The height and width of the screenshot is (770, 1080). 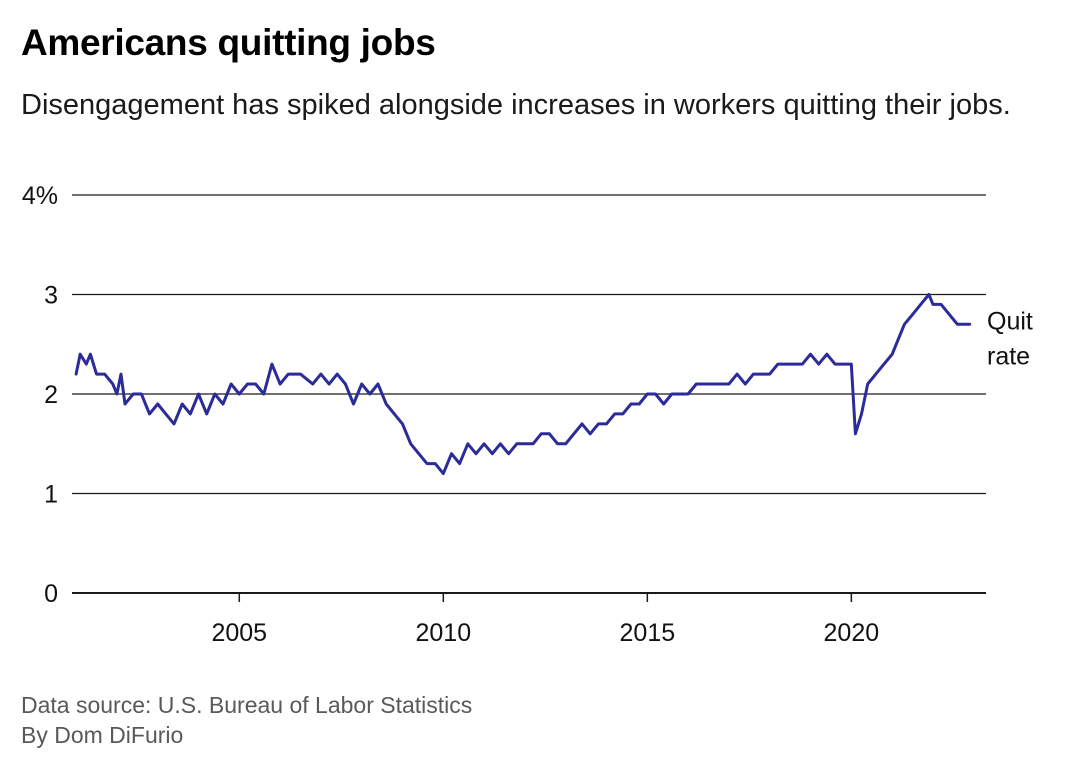 What do you see at coordinates (51, 495) in the screenshot?
I see `y-tick-label: 1` at bounding box center [51, 495].